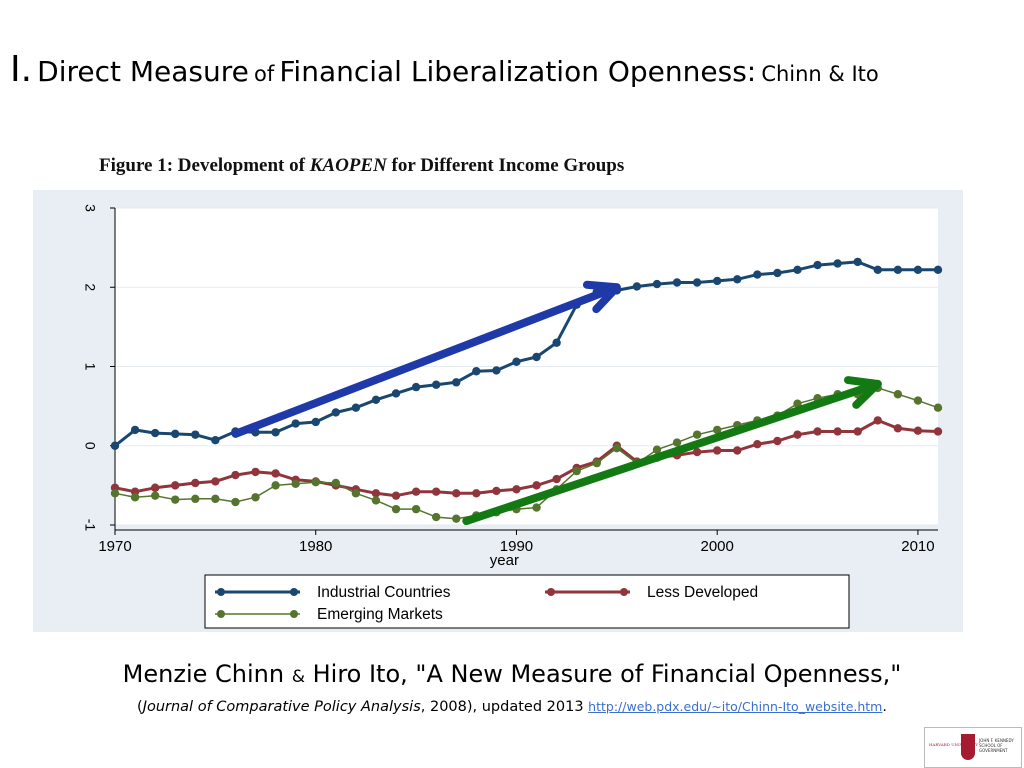 The width and height of the screenshot is (1024, 768). Describe the element at coordinates (502, 707) in the screenshot. I see `citation-details: , 2008), updated 2013` at that location.